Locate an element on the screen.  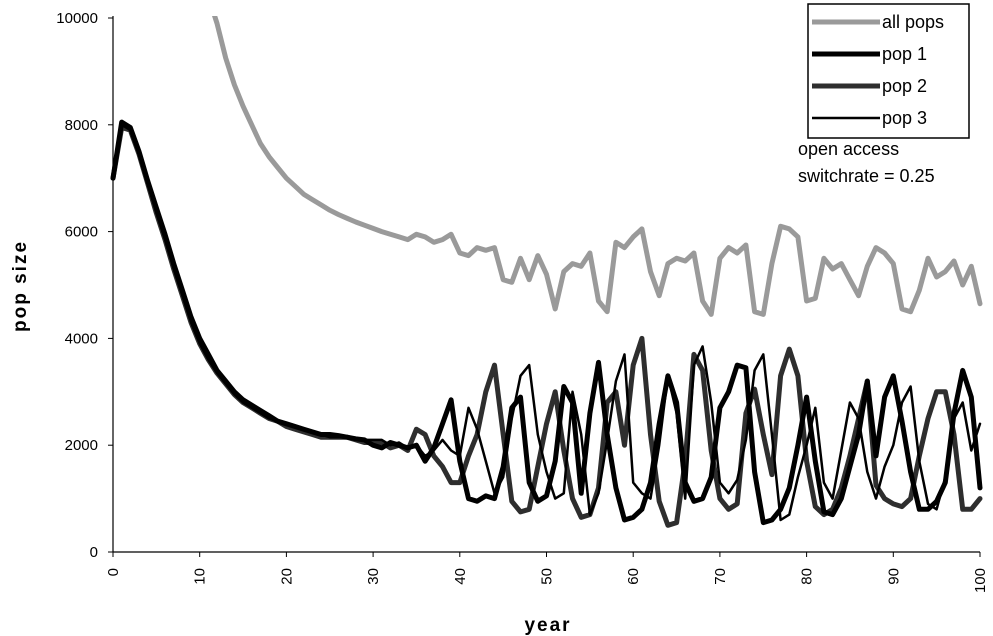
x-tick-label: 10 is located at coordinates (200, 576).